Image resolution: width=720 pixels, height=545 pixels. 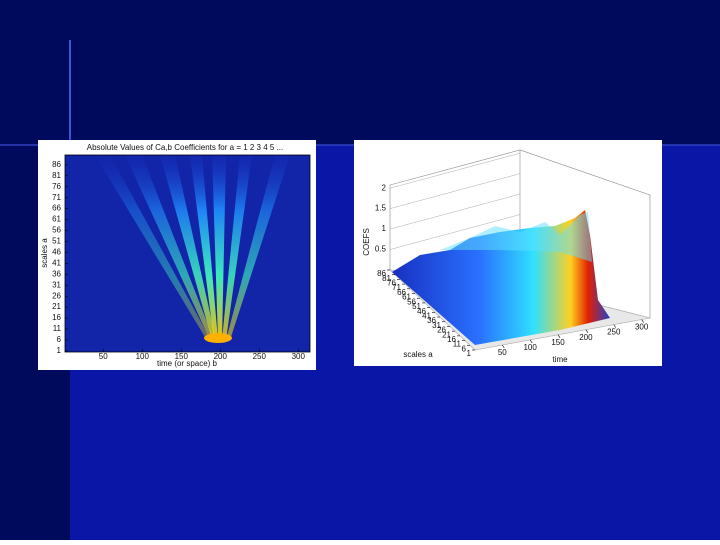 I want to click on z-axis-label: COEFS, so click(x=366, y=242).